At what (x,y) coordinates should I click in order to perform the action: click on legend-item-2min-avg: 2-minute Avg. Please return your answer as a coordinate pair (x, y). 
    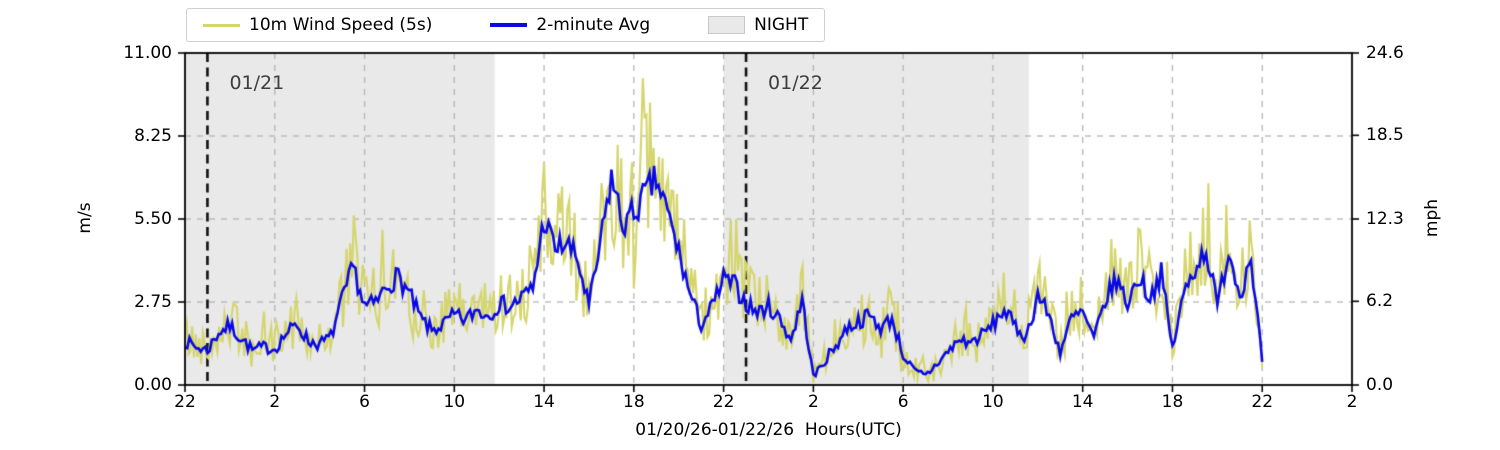
    Looking at the image, I should click on (570, 25).